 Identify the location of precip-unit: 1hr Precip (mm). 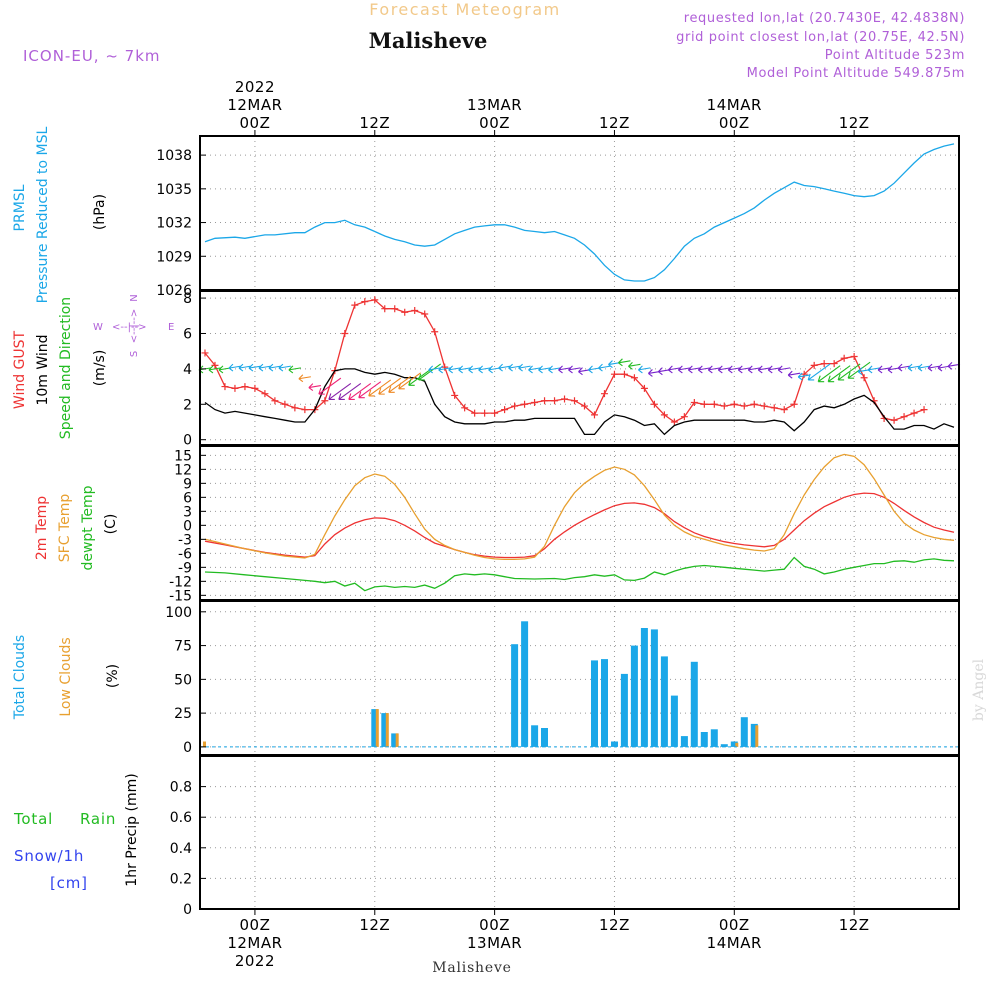
(132, 829).